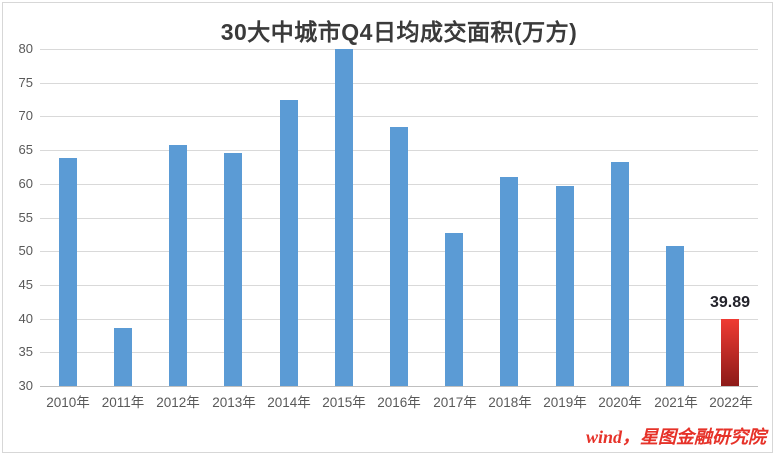  I want to click on x-axis-label: 2014年, so click(289, 402).